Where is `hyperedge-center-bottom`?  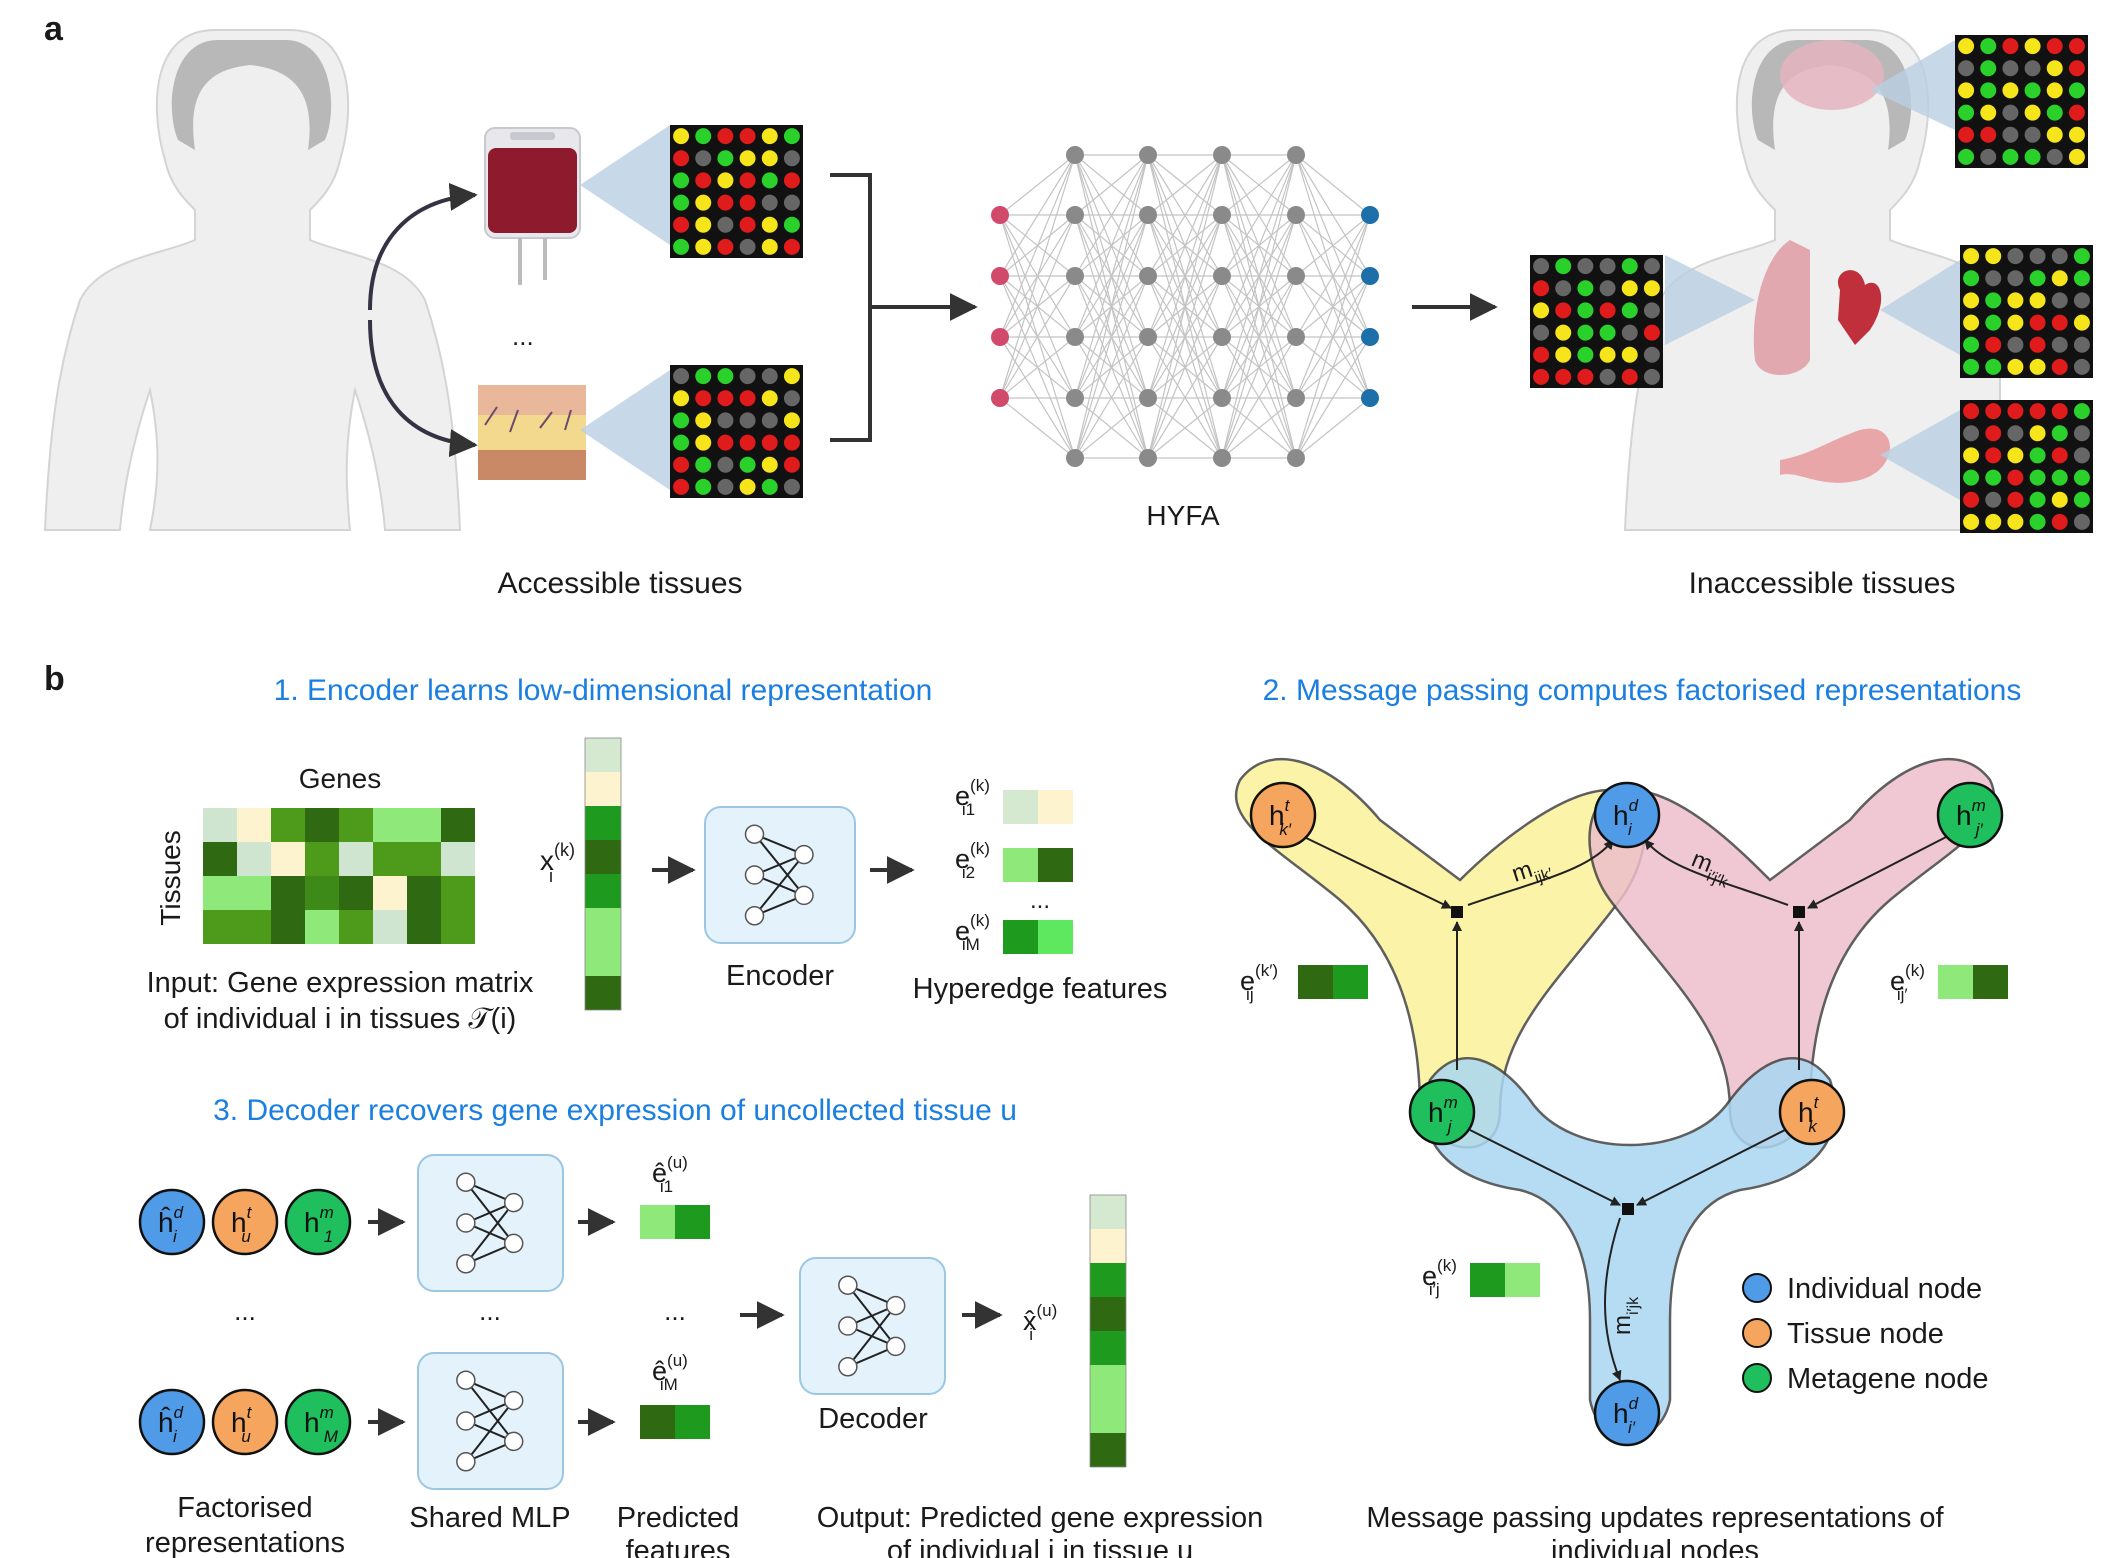 hyperedge-center-bottom is located at coordinates (1628, 1209).